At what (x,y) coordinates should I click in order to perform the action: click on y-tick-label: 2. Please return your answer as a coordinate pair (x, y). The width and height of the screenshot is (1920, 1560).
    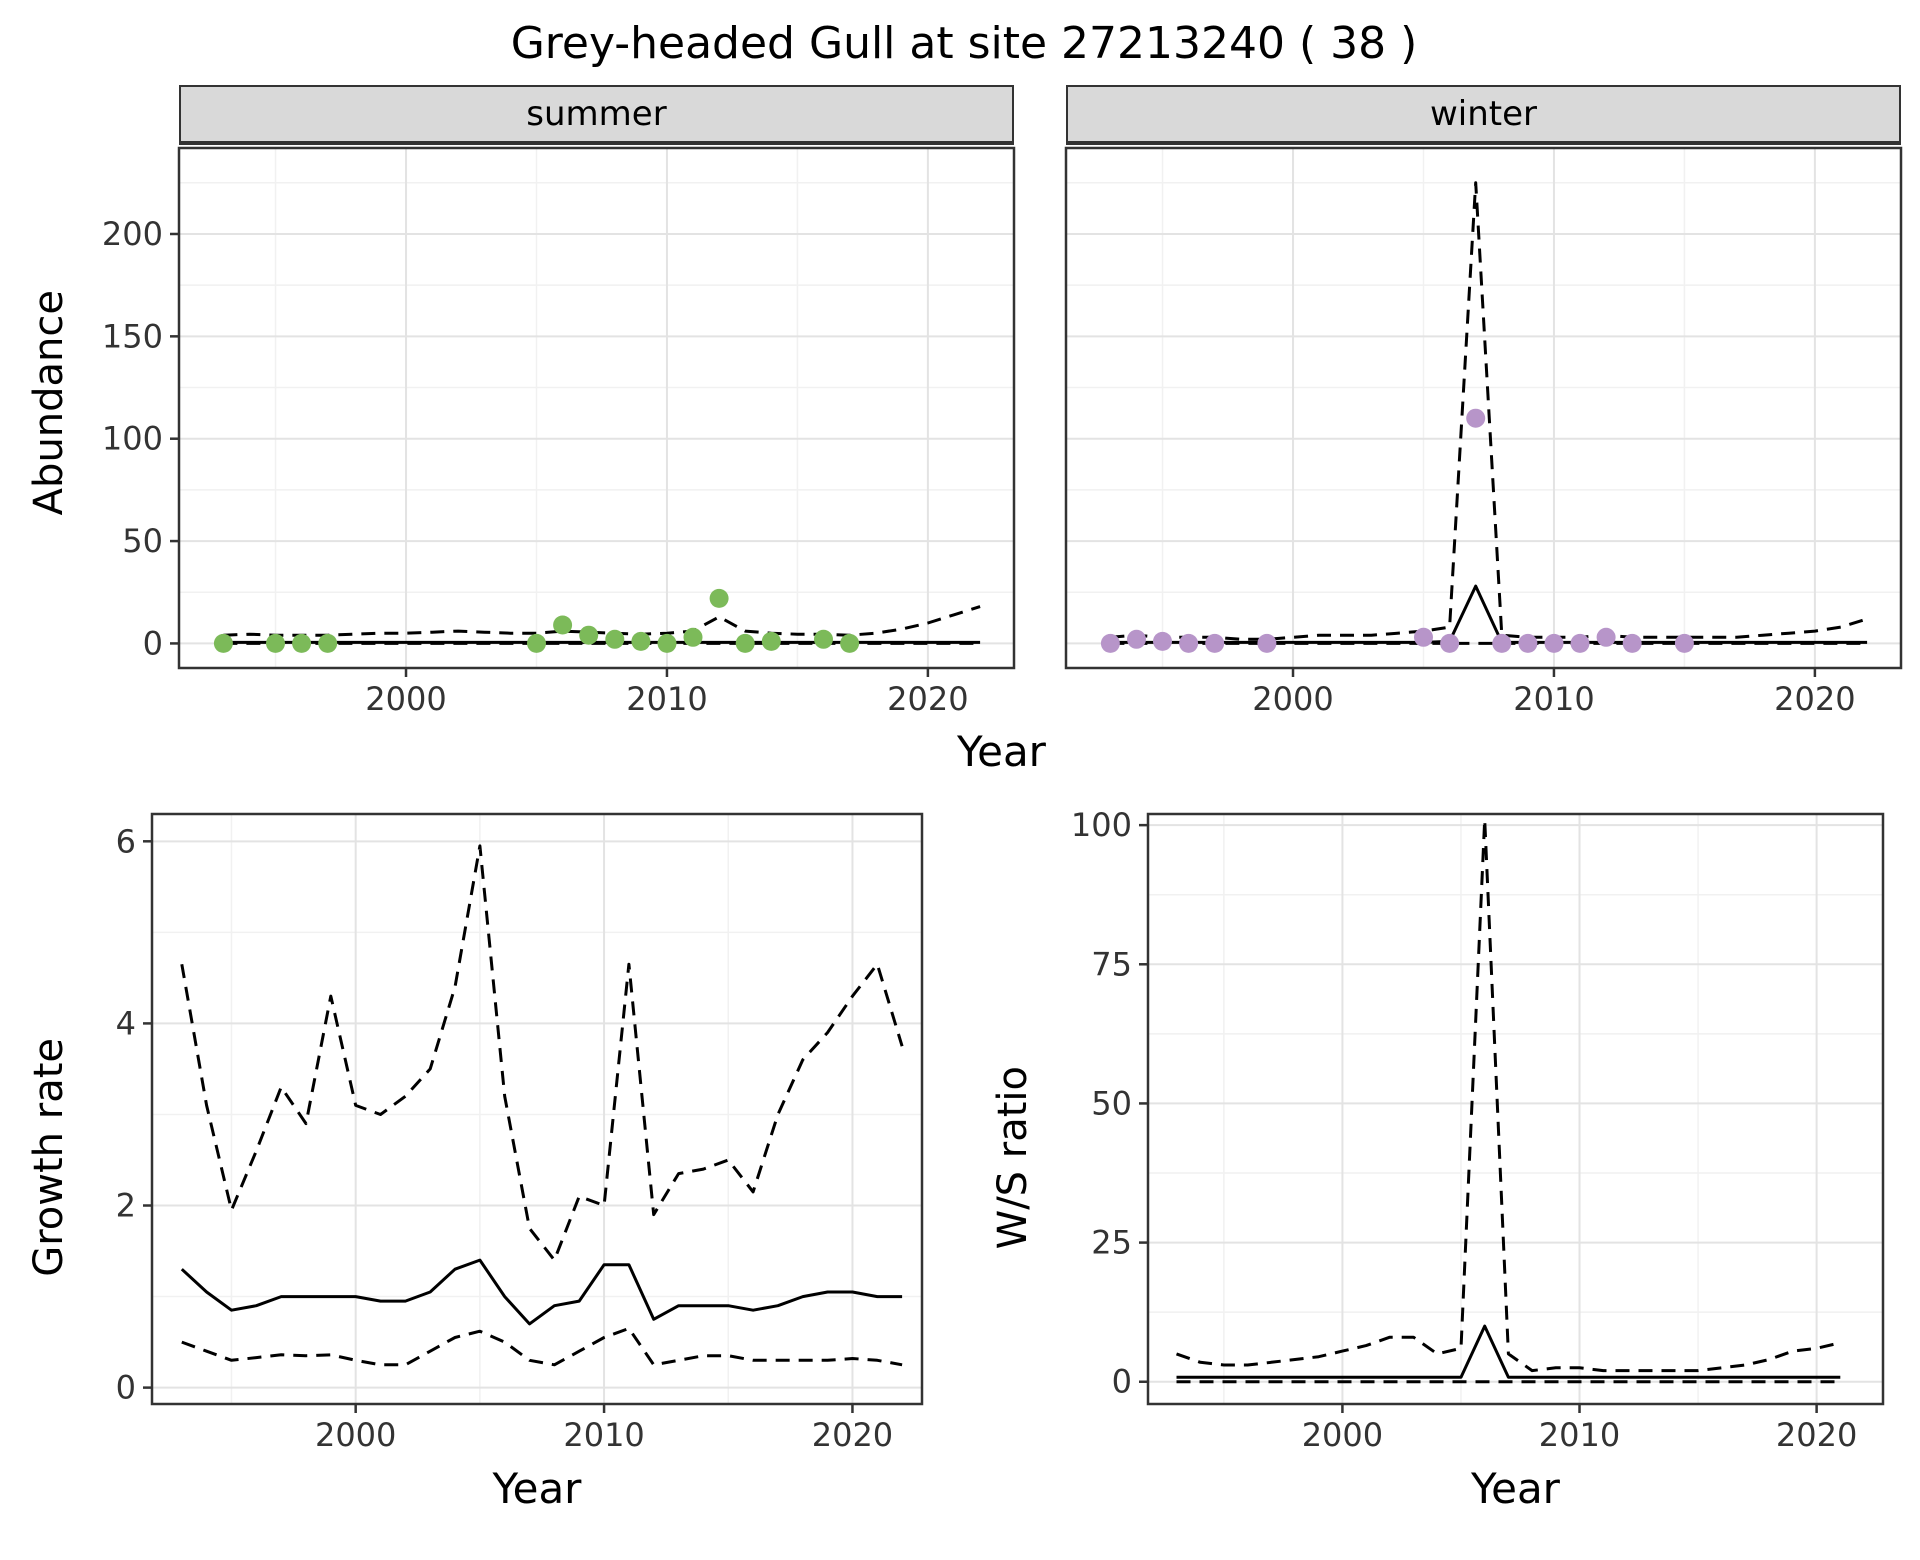
    Looking at the image, I should click on (126, 1206).